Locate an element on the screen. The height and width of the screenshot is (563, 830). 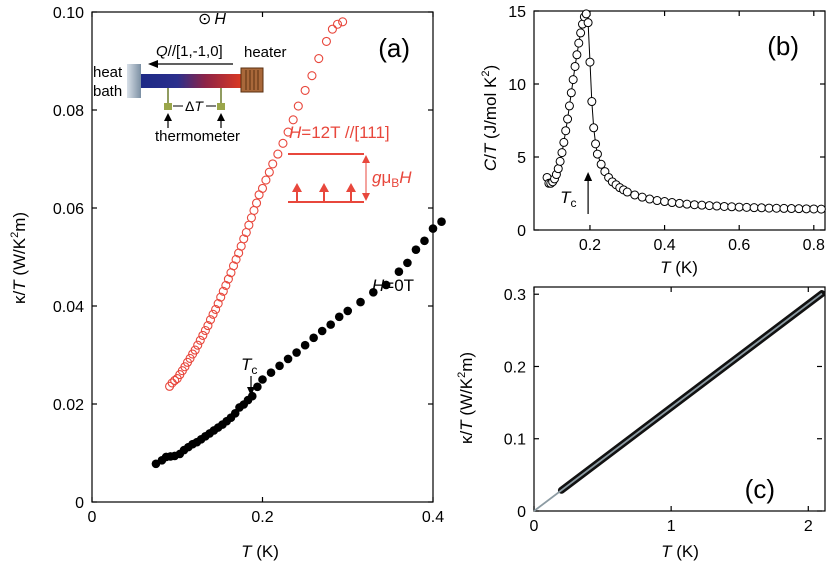
panel-a-x-tick-label: 0 is located at coordinates (92, 517).